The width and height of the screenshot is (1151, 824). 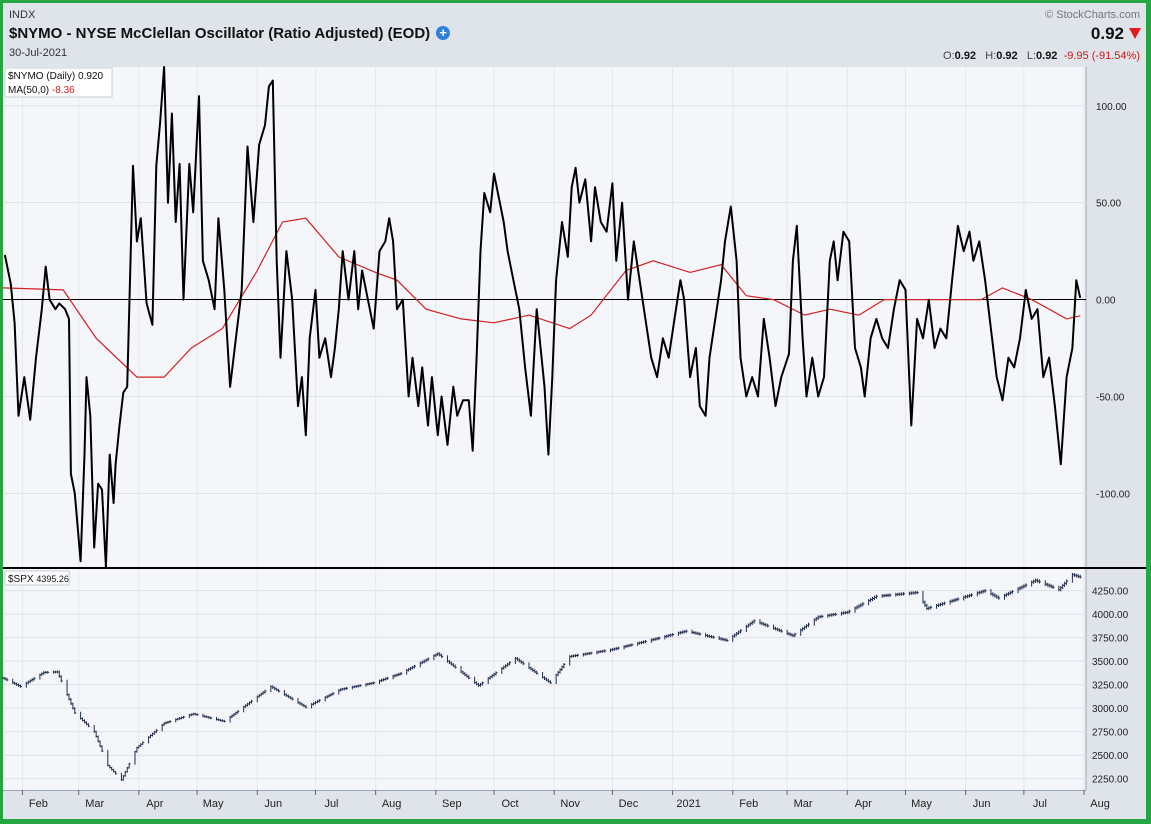 I want to click on spx-y-tick-label: 4000.00, so click(x=1110, y=615).